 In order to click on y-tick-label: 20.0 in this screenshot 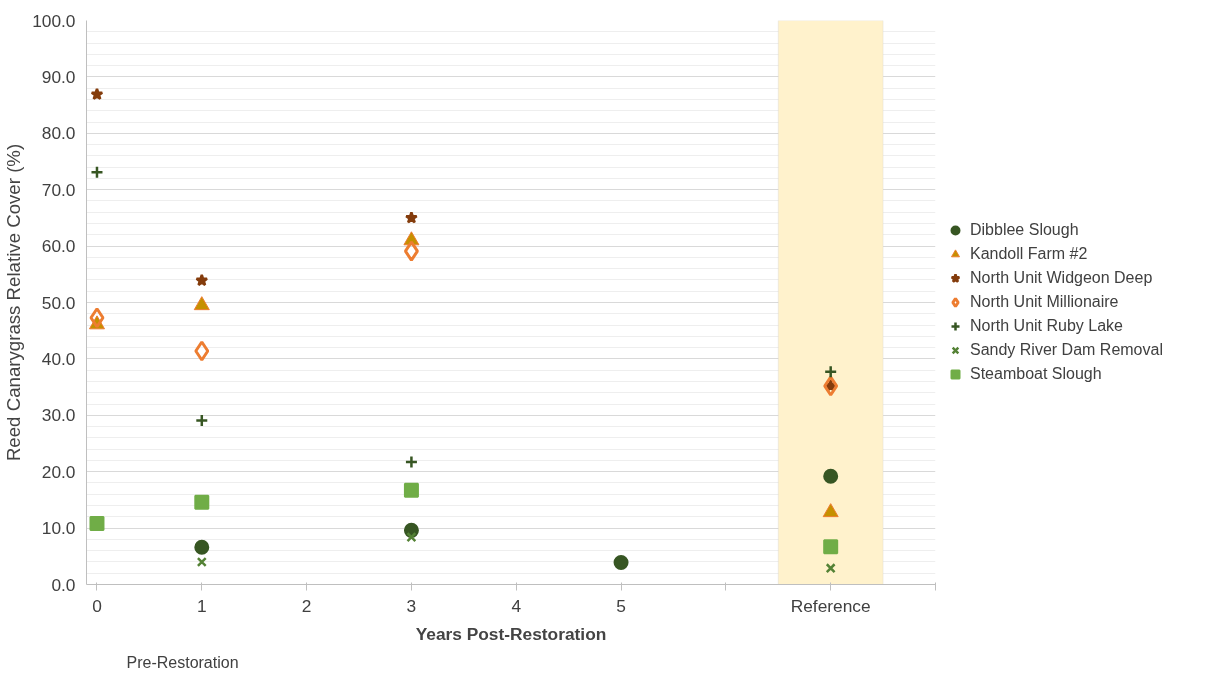, I will do `click(58, 471)`.